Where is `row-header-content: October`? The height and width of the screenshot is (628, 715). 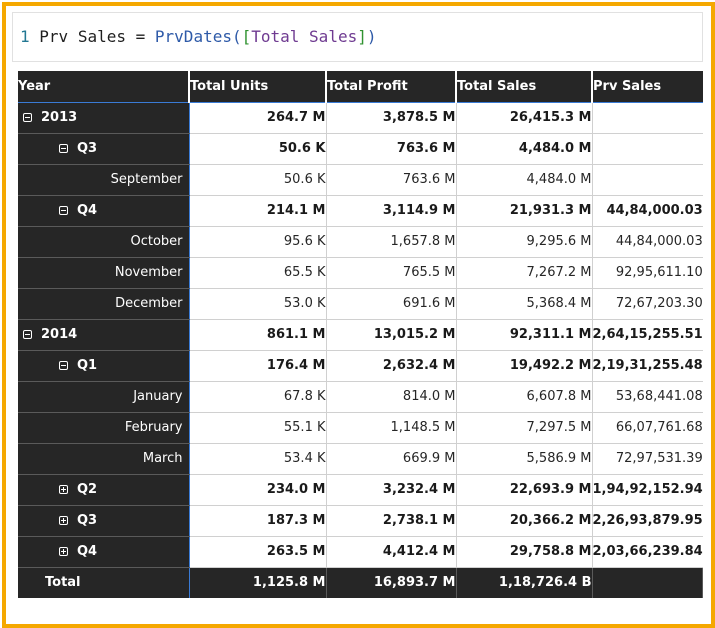
row-header-content: October is located at coordinates (103, 242).